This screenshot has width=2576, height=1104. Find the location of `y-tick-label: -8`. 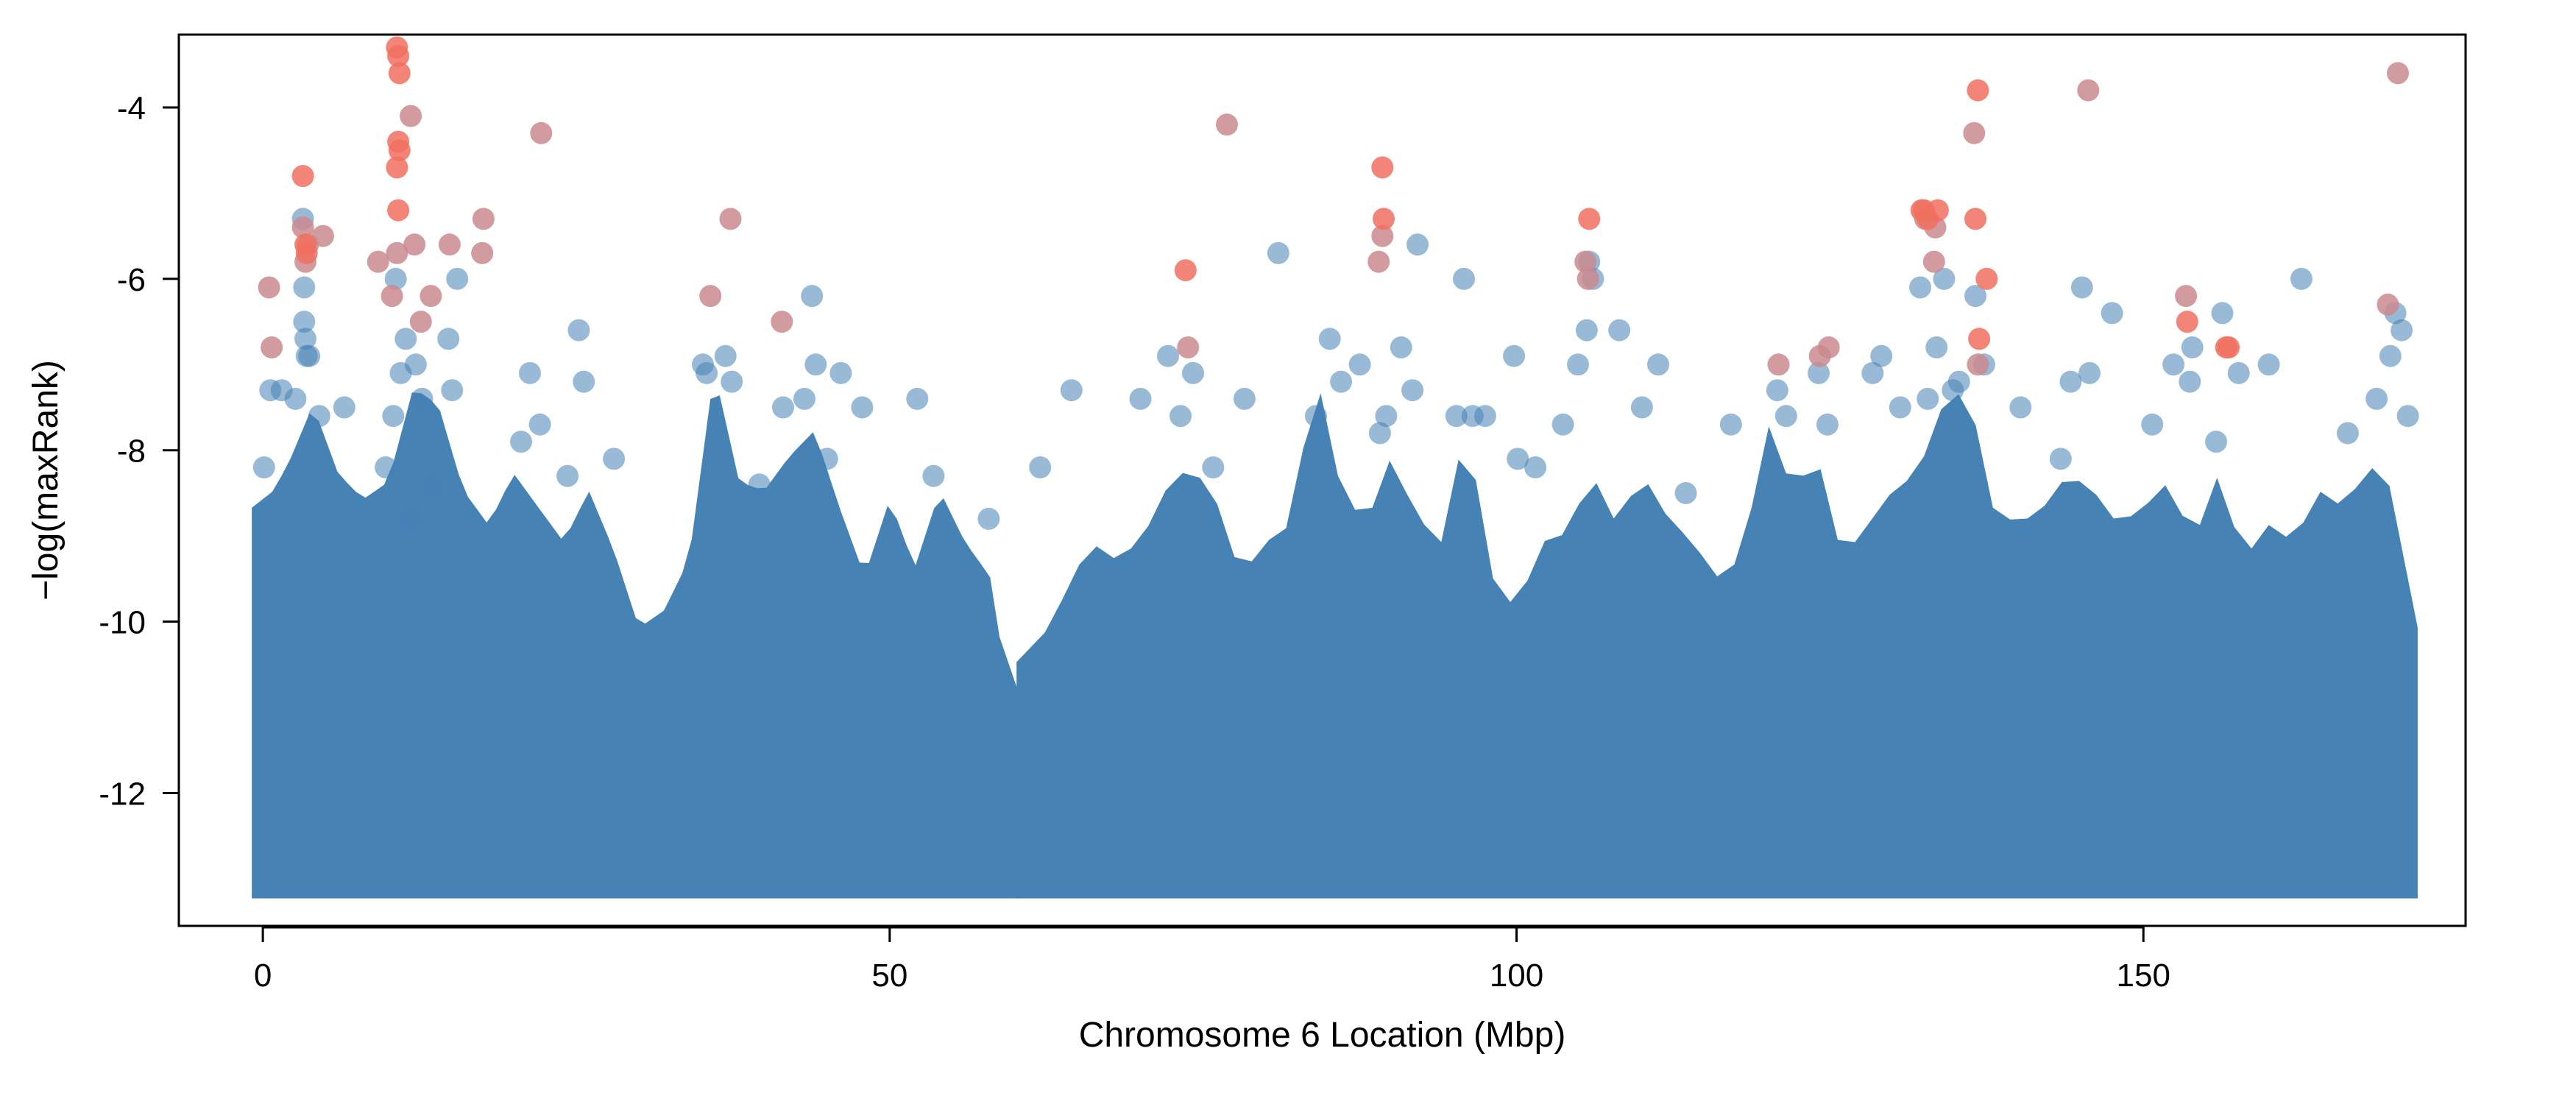

y-tick-label: -8 is located at coordinates (131, 452).